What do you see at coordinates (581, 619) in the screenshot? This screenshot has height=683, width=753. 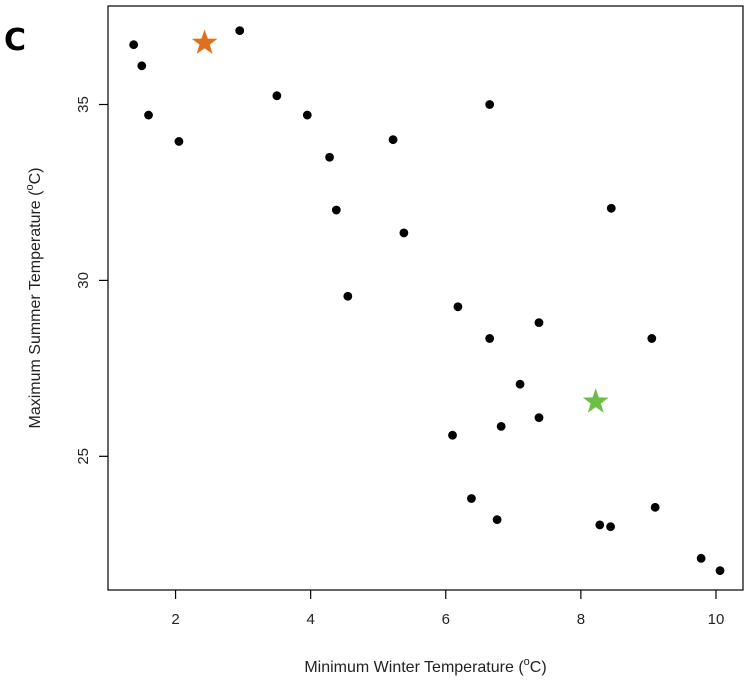 I see `x-tick-label: 8` at bounding box center [581, 619].